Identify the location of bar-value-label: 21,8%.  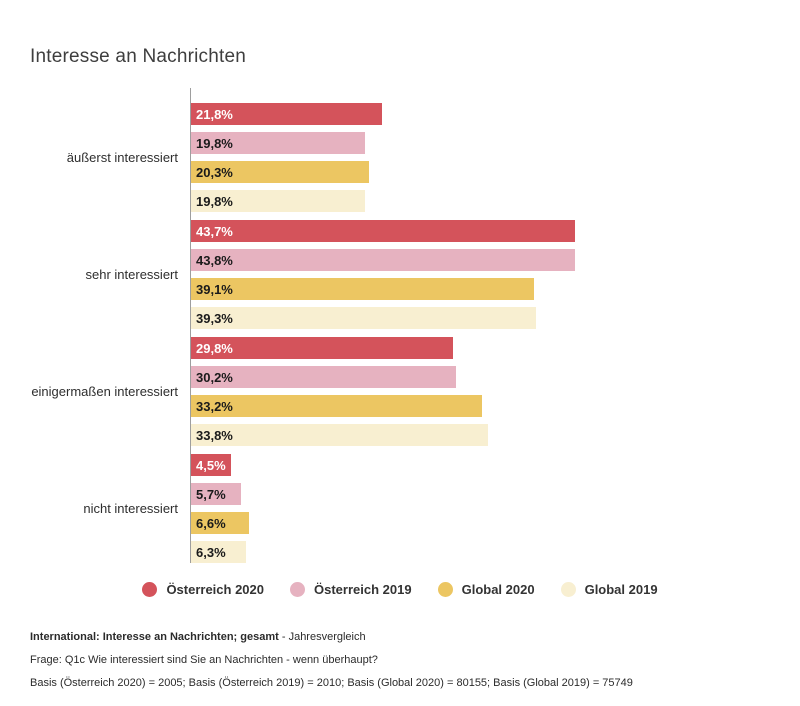
(214, 114).